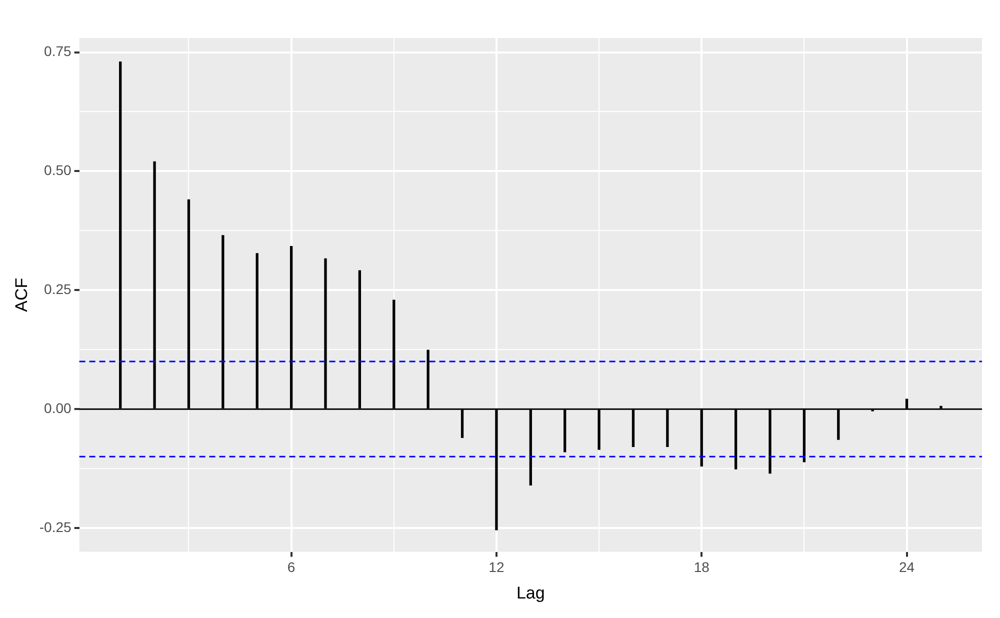 The width and height of the screenshot is (1000, 618). Describe the element at coordinates (496, 567) in the screenshot. I see `x-tick-label: 12` at that location.